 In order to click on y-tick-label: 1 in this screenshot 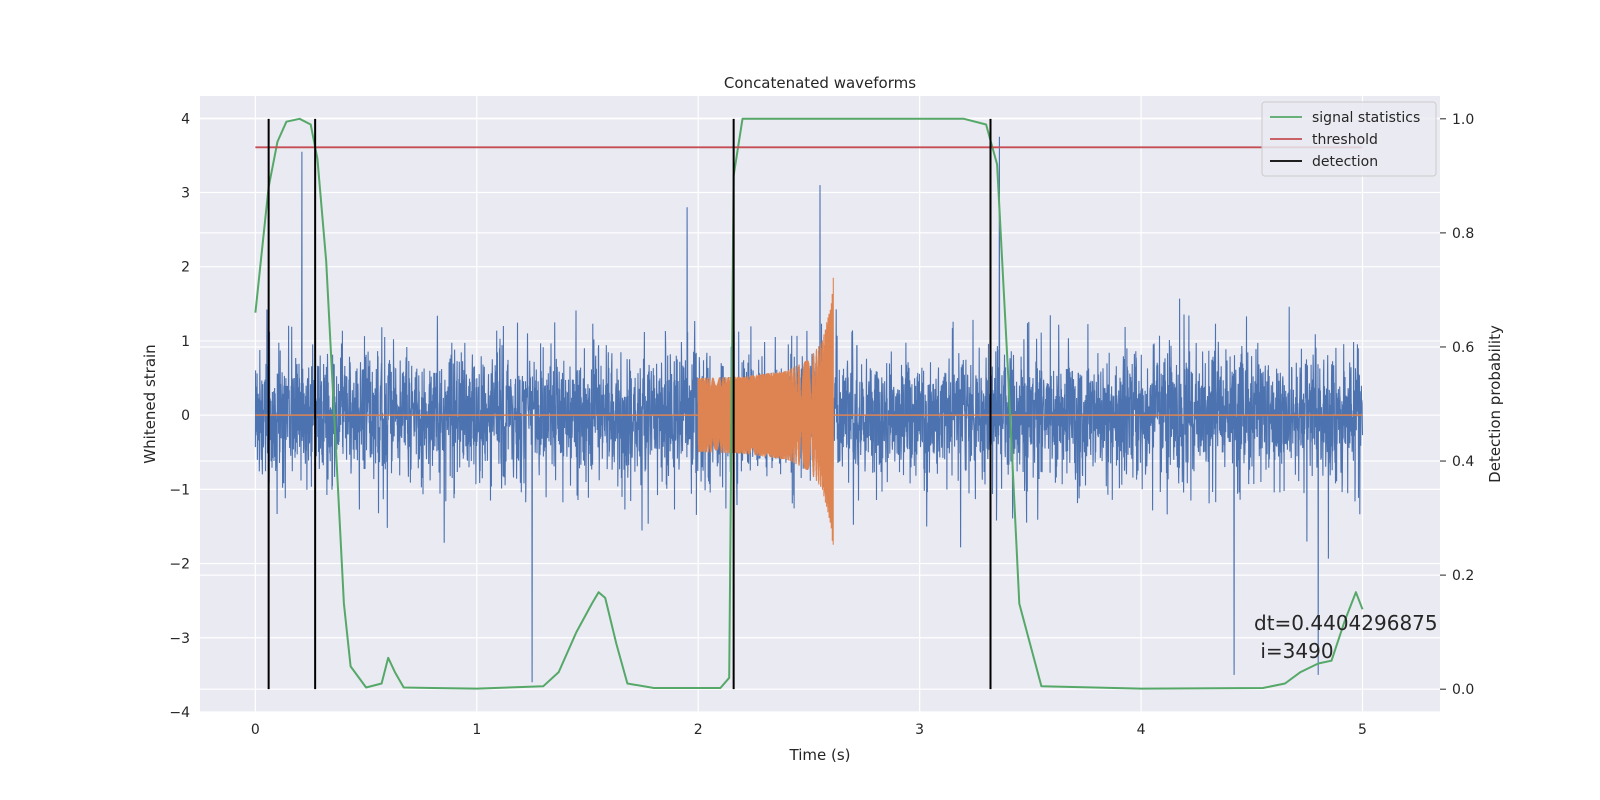, I will do `click(185, 342)`.